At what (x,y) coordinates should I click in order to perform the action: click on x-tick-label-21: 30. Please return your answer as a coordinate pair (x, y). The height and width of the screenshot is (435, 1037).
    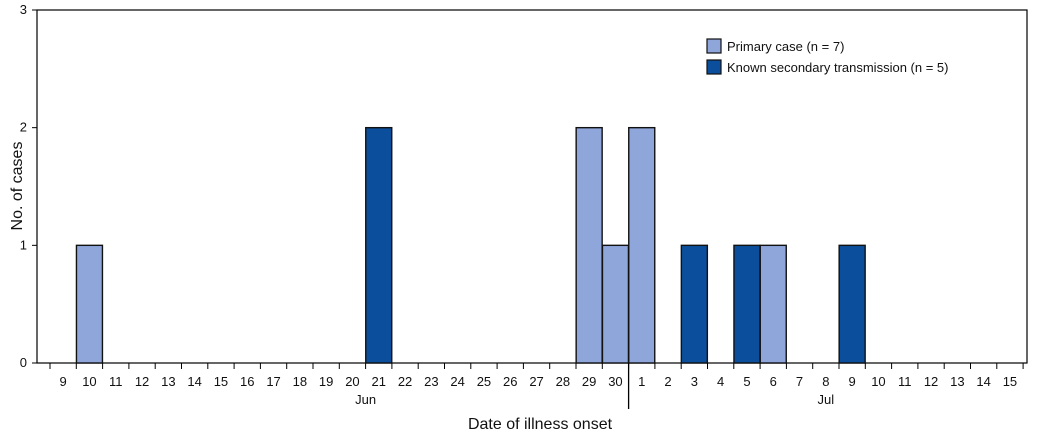
    Looking at the image, I should click on (615, 381).